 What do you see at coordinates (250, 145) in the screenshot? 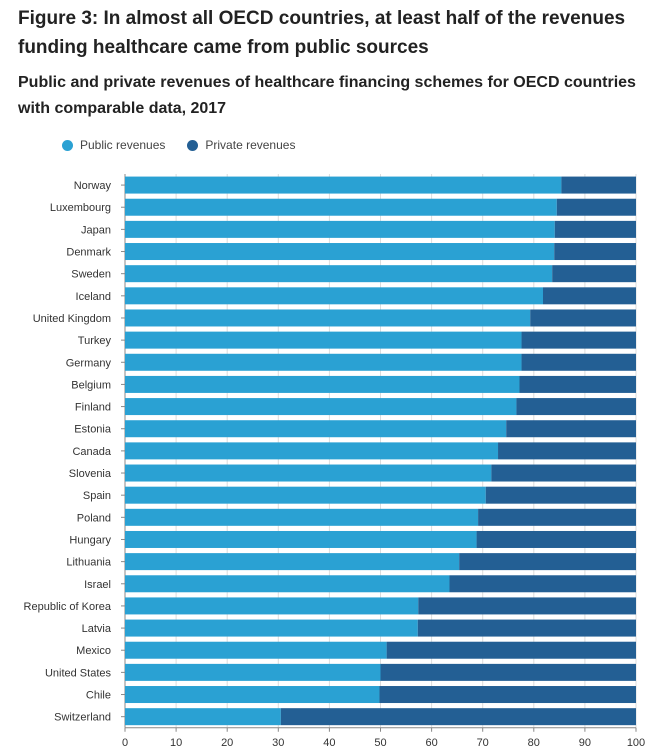
I see `legend-private-label: Private revenues` at bounding box center [250, 145].